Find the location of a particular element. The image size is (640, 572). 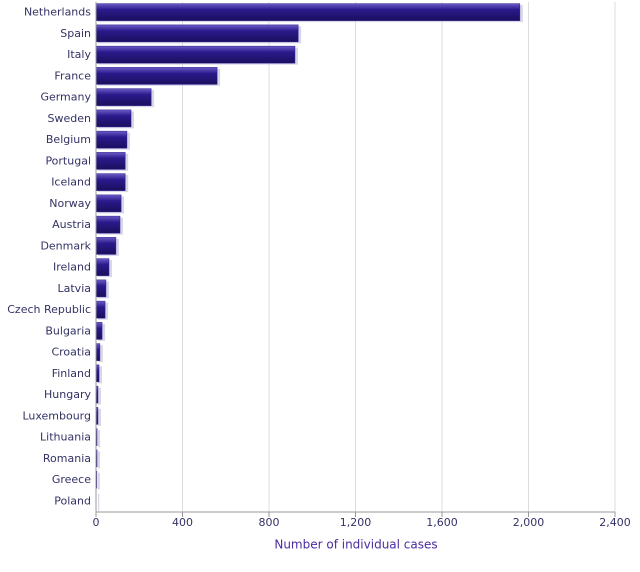

y-tick-label: Belgium is located at coordinates (68, 139).